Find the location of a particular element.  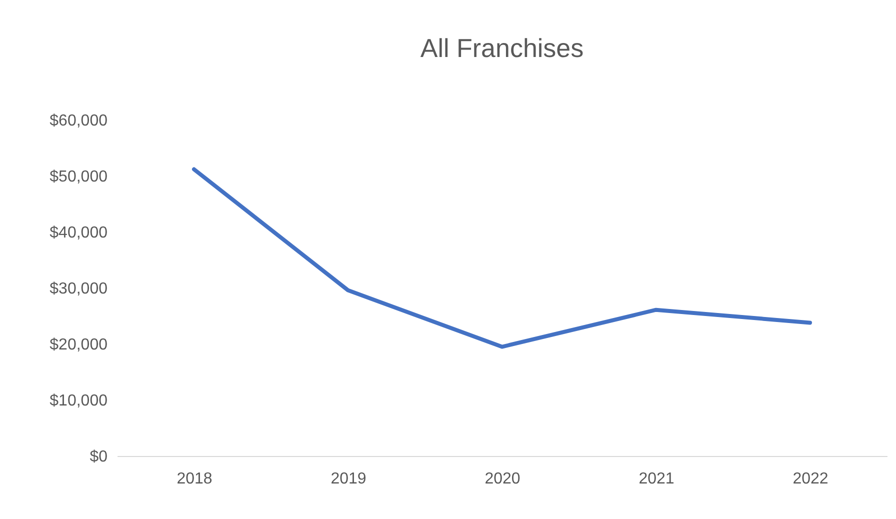

y-tick-label: $50,000 is located at coordinates (79, 177).